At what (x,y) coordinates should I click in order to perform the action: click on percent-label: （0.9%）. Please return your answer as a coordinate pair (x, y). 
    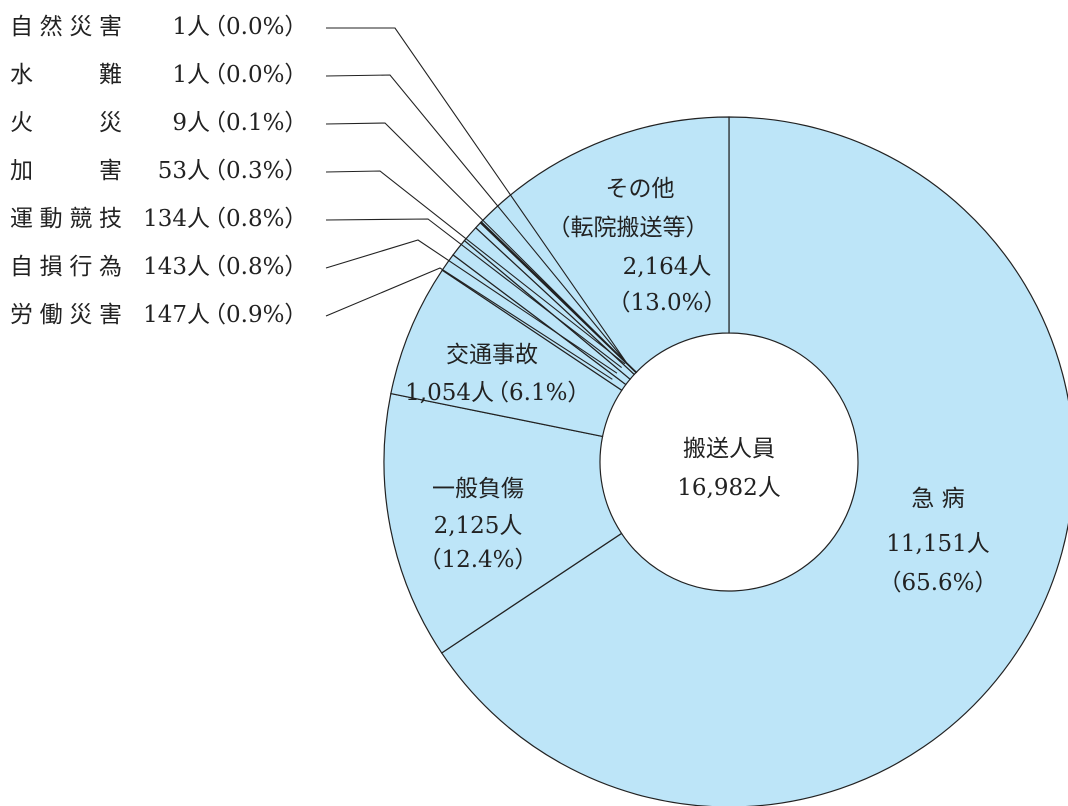
    Looking at the image, I should click on (255, 315).